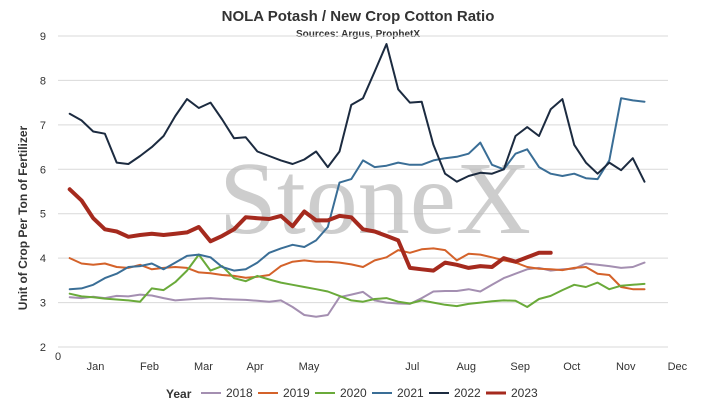 The width and height of the screenshot is (716, 404). I want to click on x-tick-label-dec: Dec, so click(678, 367).